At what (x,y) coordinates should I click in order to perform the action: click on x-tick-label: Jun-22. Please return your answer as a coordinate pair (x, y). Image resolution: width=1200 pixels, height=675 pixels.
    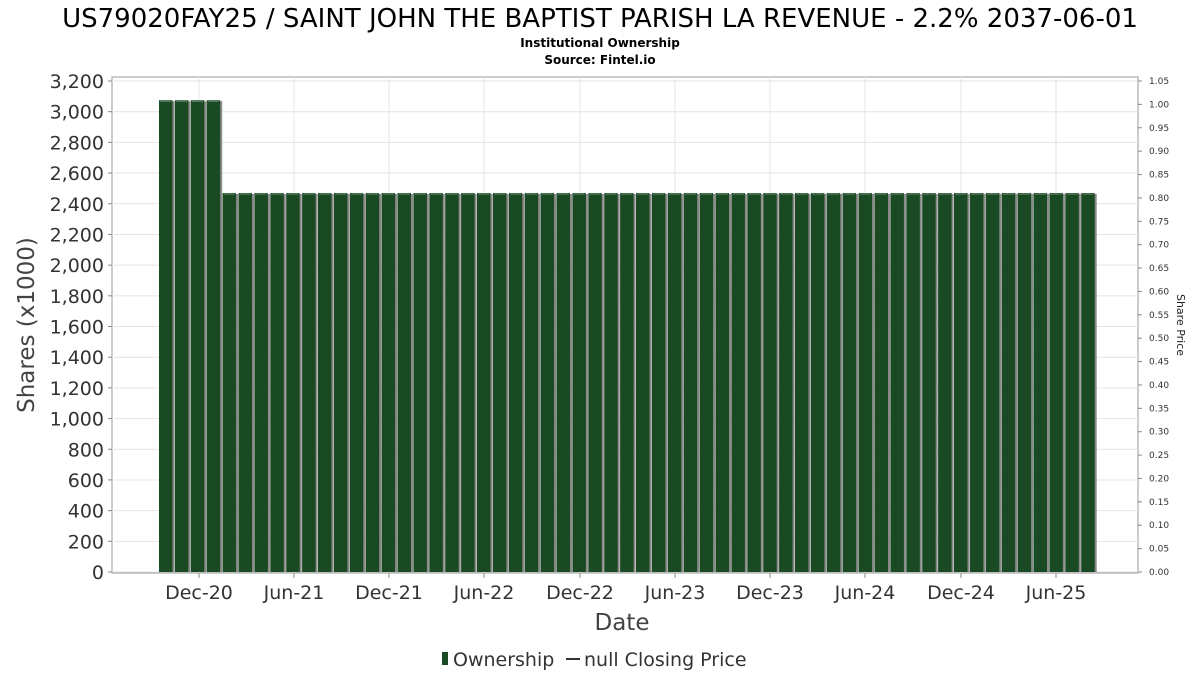
    Looking at the image, I should click on (484, 593).